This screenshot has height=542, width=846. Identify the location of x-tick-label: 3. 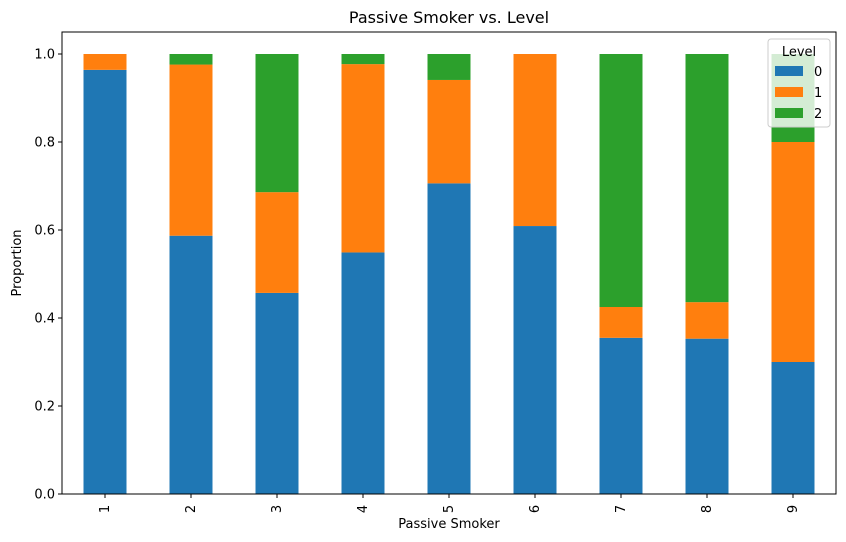
(277, 509).